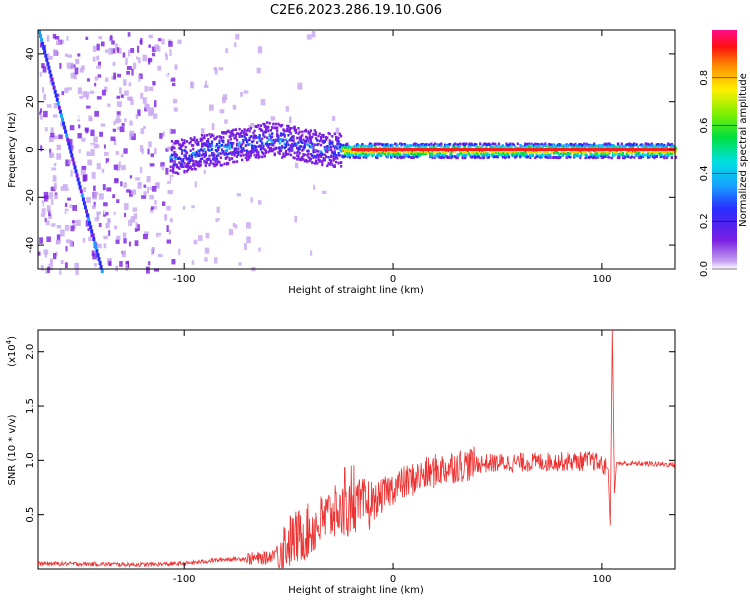 This screenshot has width=750, height=604. Describe the element at coordinates (30, 54) in the screenshot. I see `spectrogram-y-tick-label: 40` at that location.